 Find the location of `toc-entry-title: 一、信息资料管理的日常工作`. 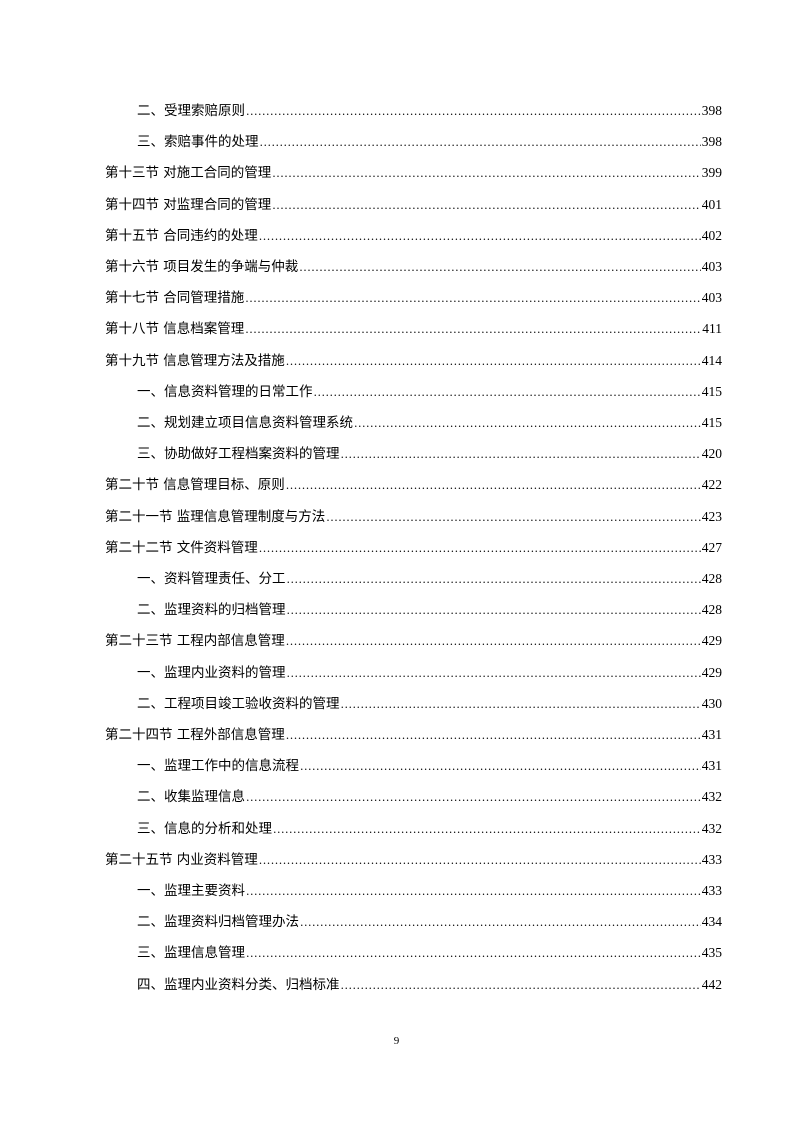

toc-entry-title: 一、信息资料管理的日常工作 is located at coordinates (225, 391).